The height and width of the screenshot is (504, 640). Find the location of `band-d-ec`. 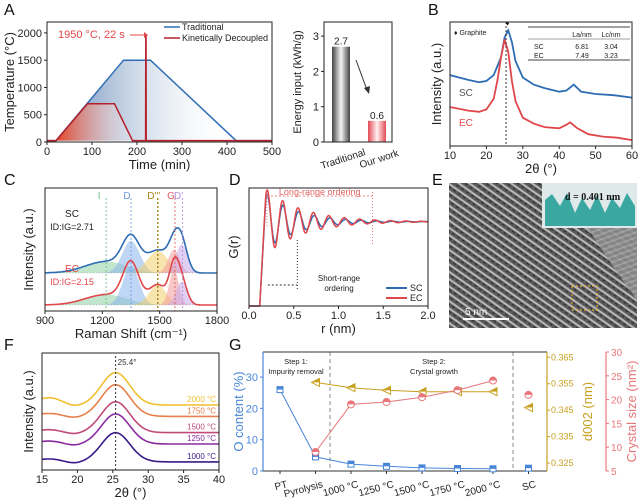

band-d-ec is located at coordinates (131, 285).